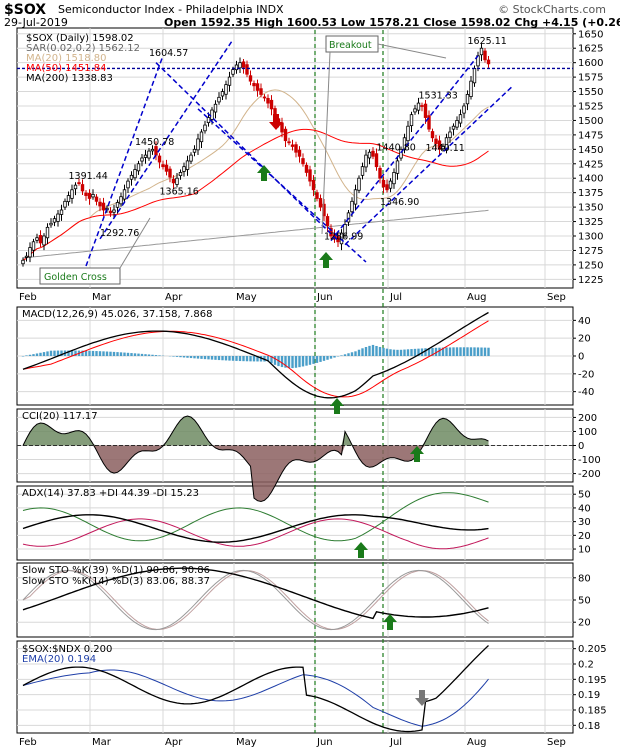 This screenshot has height=750, width=620. I want to click on y-tick-label: 50, so click(584, 495).